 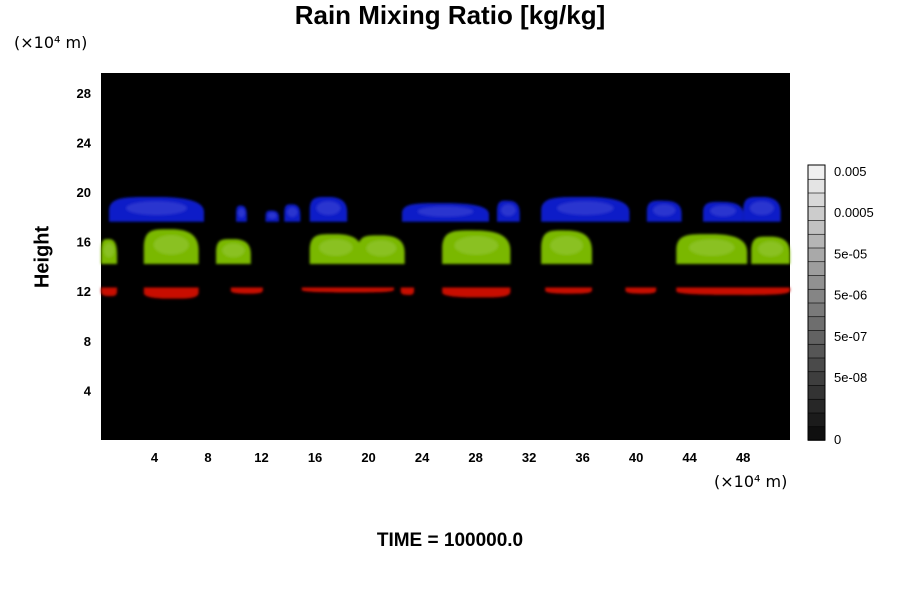 I want to click on x-axis-unit-label: (×10⁴ m), so click(x=751, y=481).